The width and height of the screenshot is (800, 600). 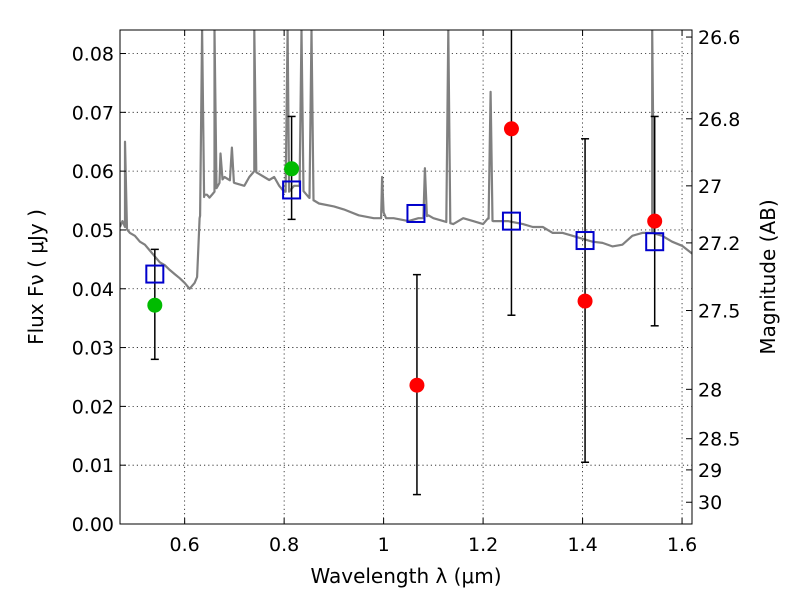 I want to click on y-axis-left-title: Flux Fν ( μJy ), so click(x=36, y=277).